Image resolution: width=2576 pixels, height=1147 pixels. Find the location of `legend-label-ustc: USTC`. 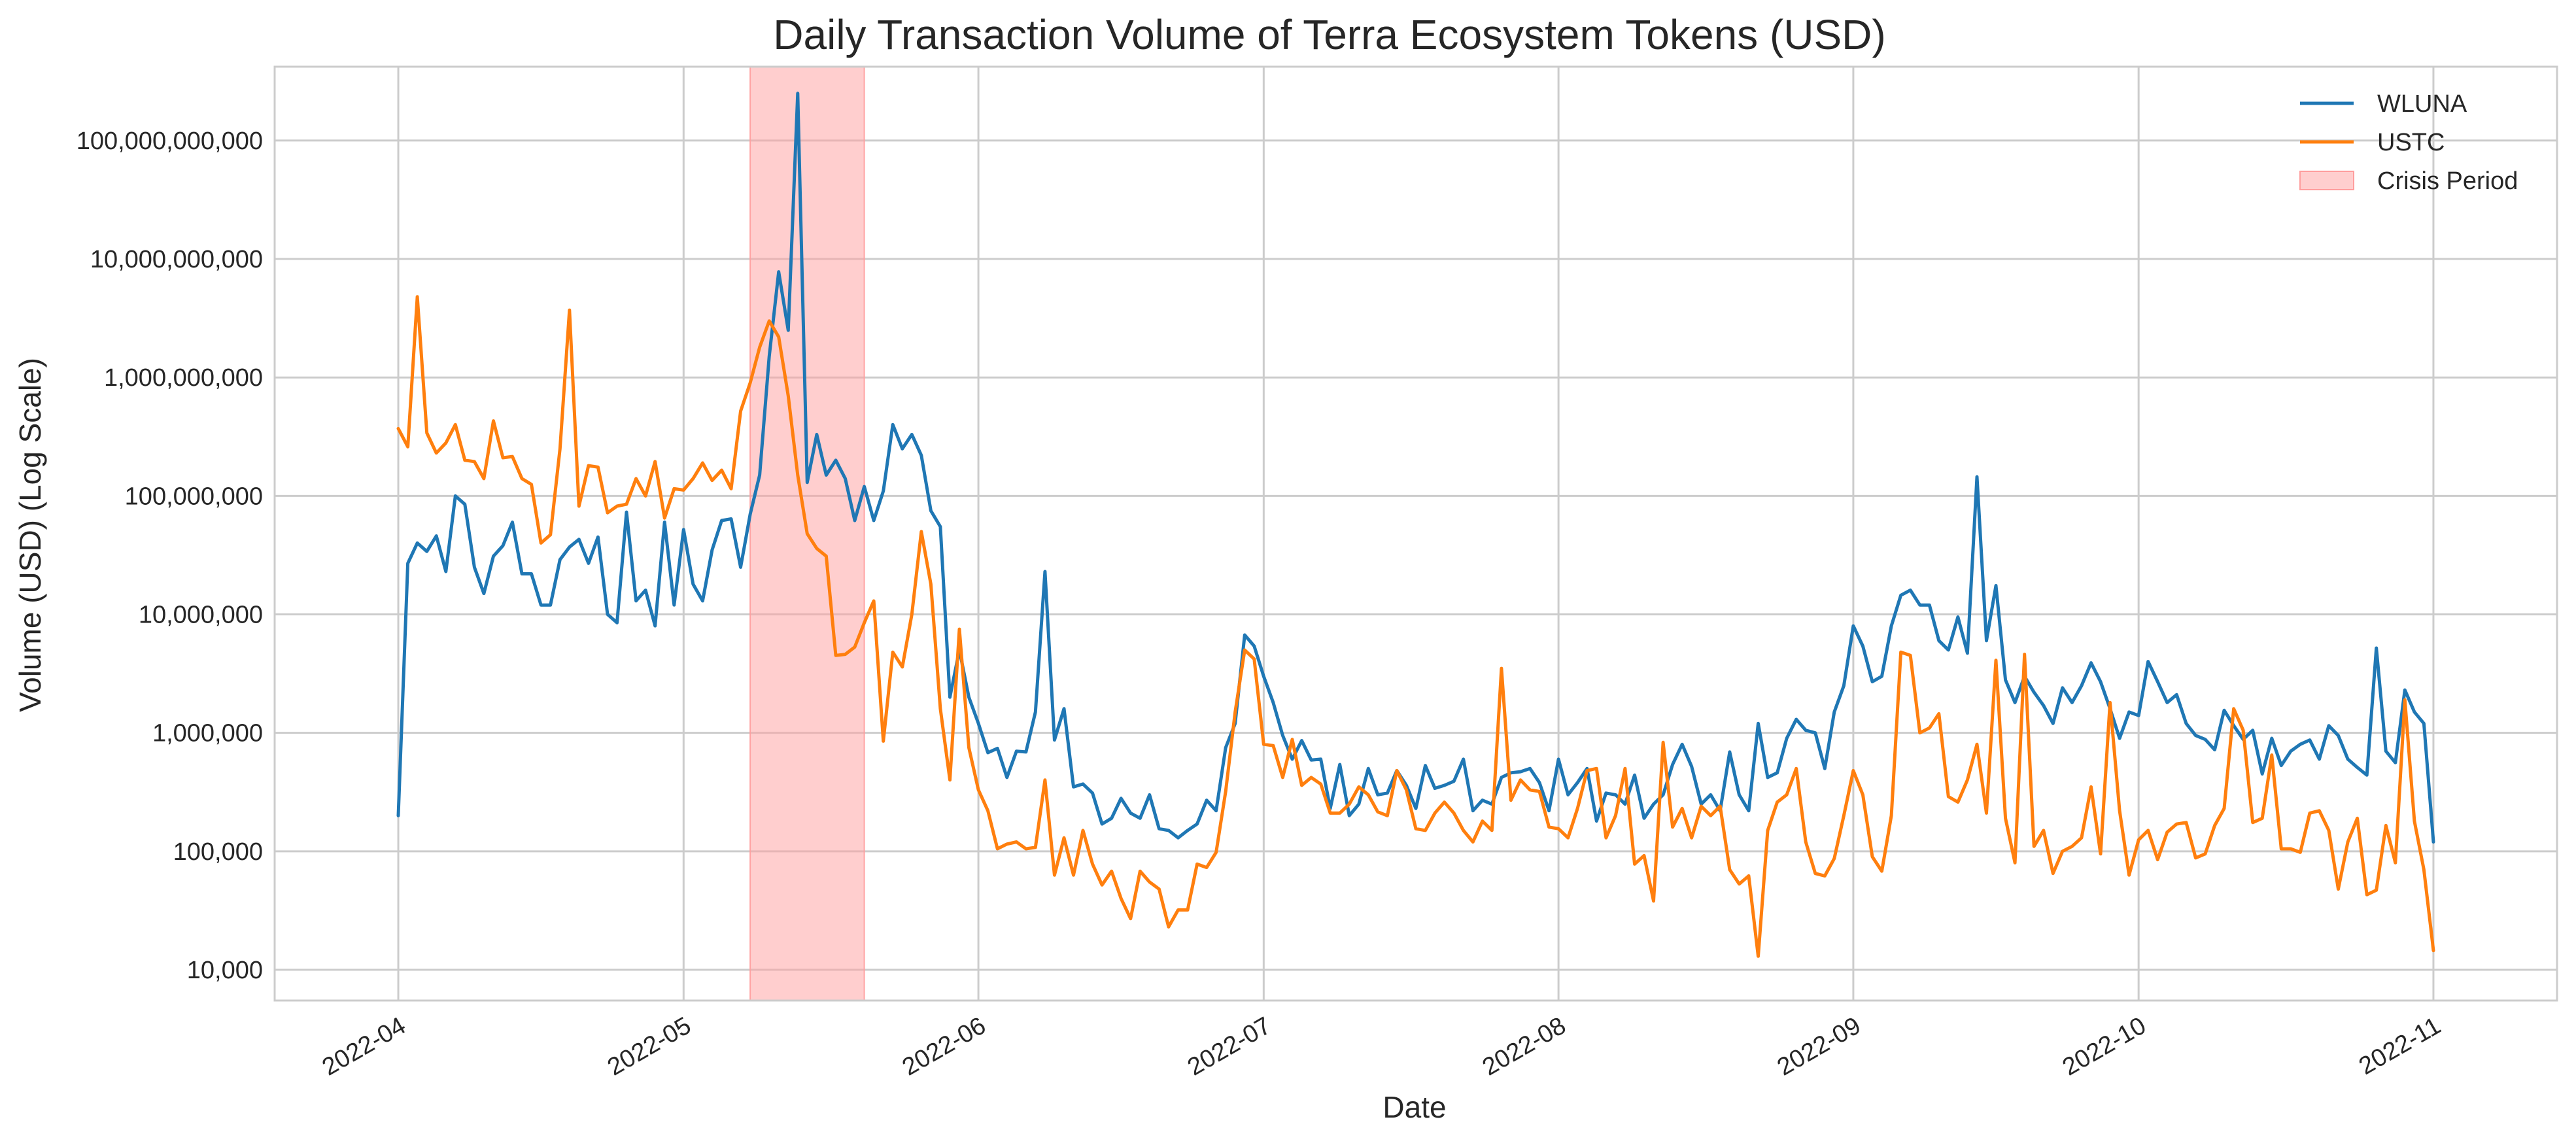

legend-label-ustc: USTC is located at coordinates (2411, 142).